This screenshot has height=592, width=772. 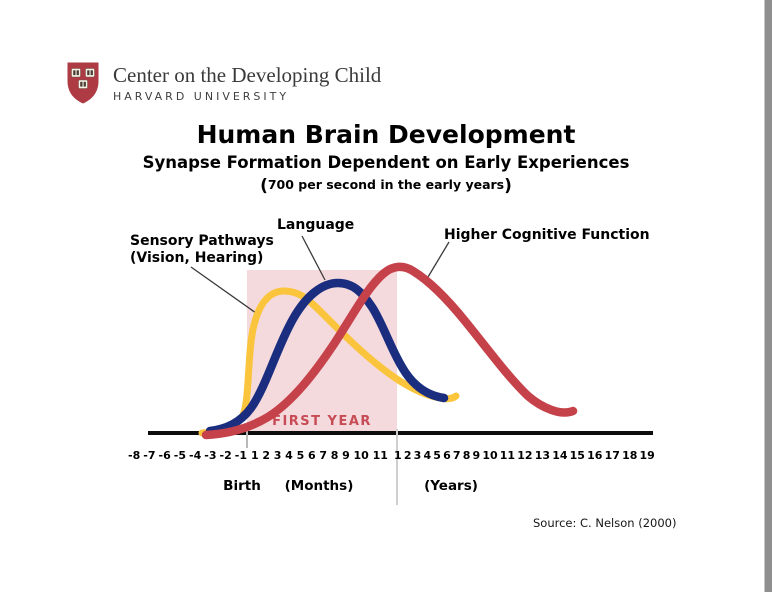 What do you see at coordinates (400, 433) in the screenshot?
I see `x-axis-line` at bounding box center [400, 433].